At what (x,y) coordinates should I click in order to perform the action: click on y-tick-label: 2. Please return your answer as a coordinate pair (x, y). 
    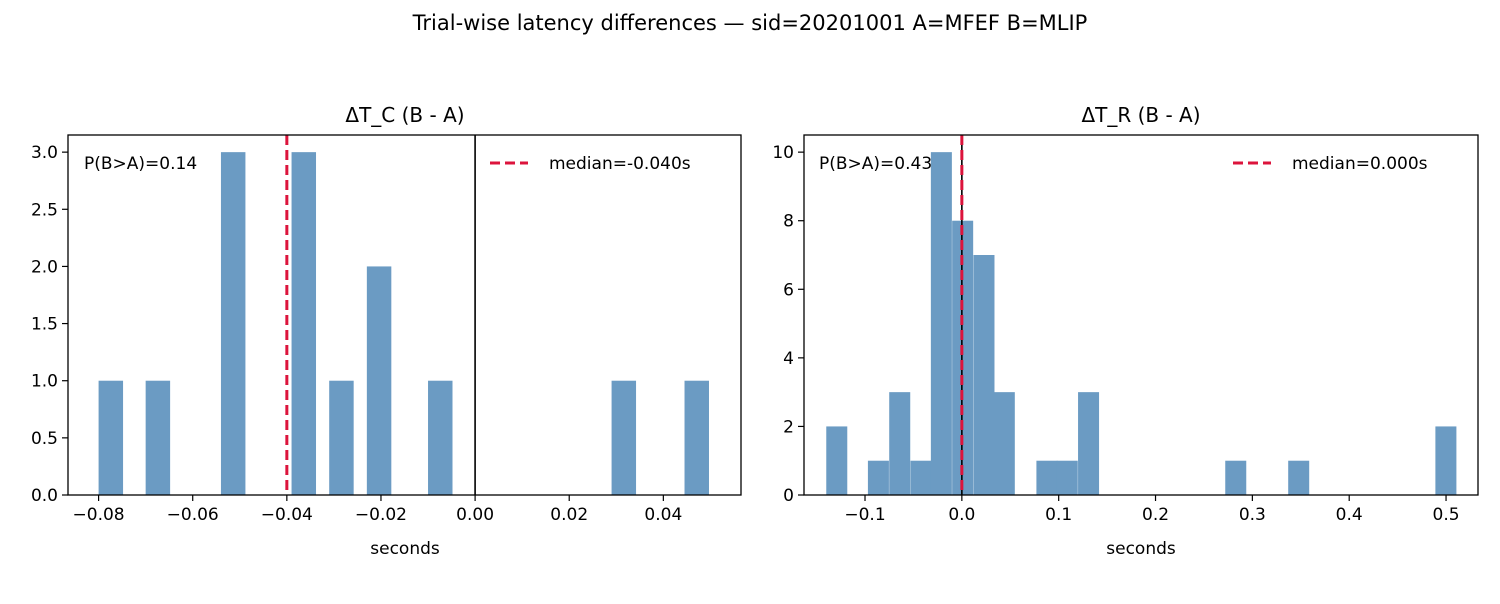
    Looking at the image, I should click on (788, 427).